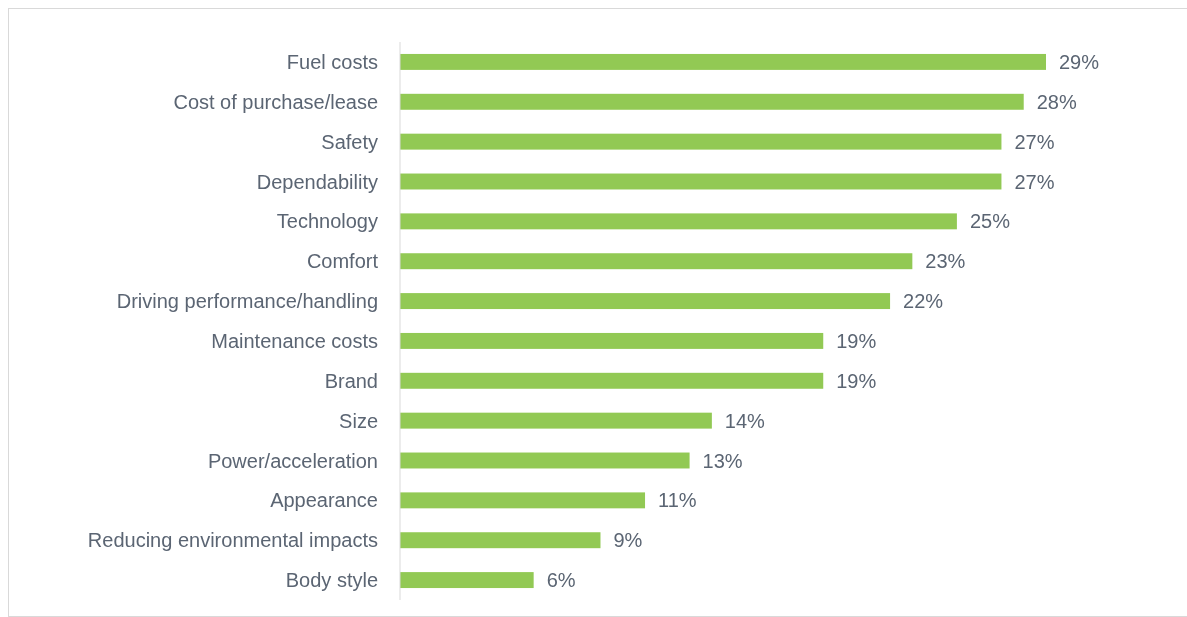 Image resolution: width=1187 pixels, height=617 pixels. What do you see at coordinates (275, 101) in the screenshot?
I see `y-tick-label: Cost of purchase/lease` at bounding box center [275, 101].